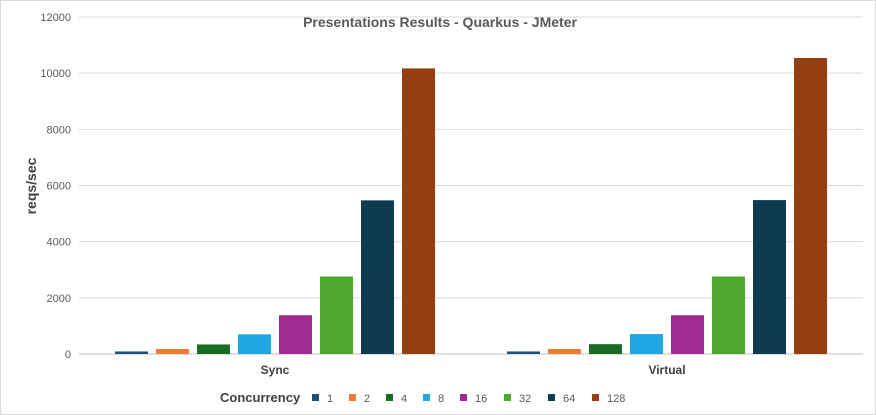 This screenshot has height=415, width=876. Describe the element at coordinates (569, 399) in the screenshot. I see `legend-label-64: 64` at that location.